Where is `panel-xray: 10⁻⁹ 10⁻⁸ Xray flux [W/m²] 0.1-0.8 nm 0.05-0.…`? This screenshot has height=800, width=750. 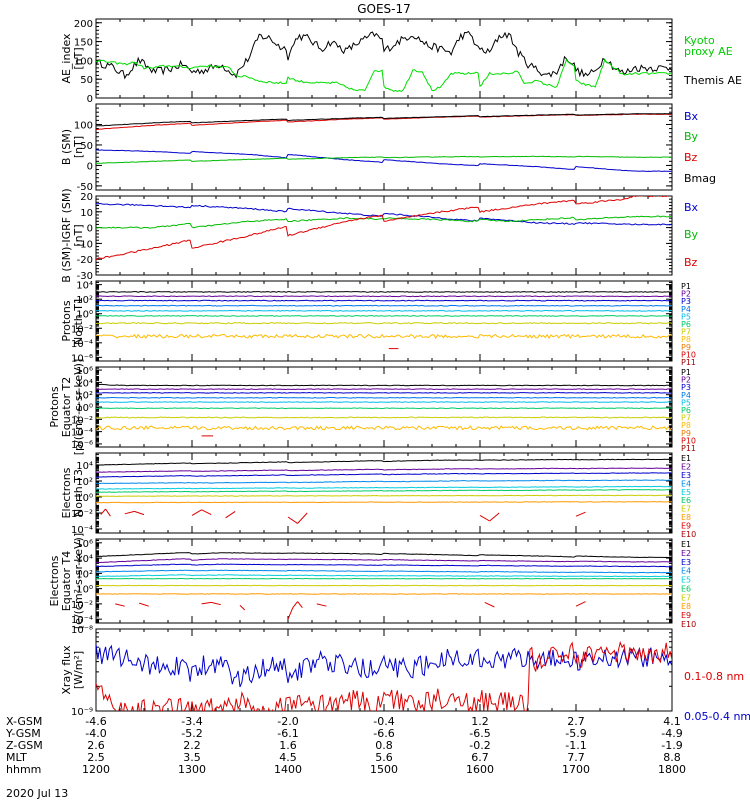 panel-xray: 10⁻⁹ 10⁻⁸ Xray flux [W/m²] 0.1-0.8 nm 0.05-0.… is located at coordinates (405, 674).